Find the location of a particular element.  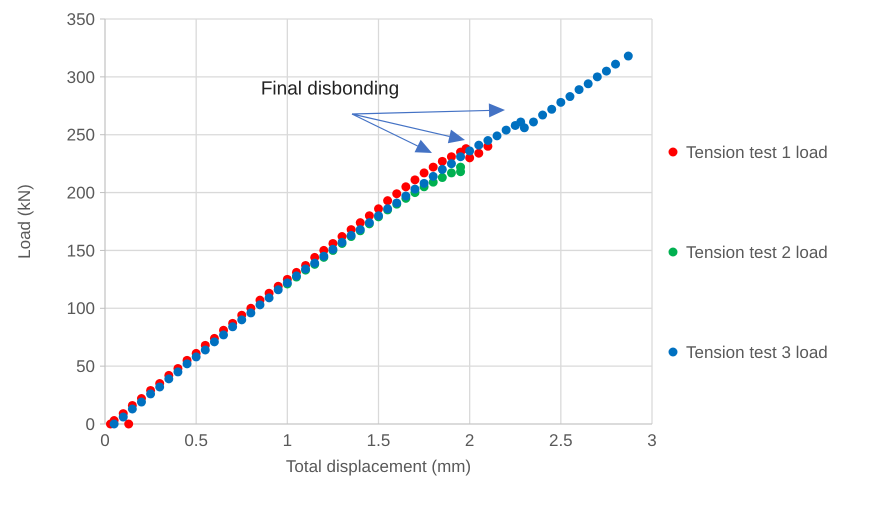

y-tick-label: 300 is located at coordinates (80, 77).